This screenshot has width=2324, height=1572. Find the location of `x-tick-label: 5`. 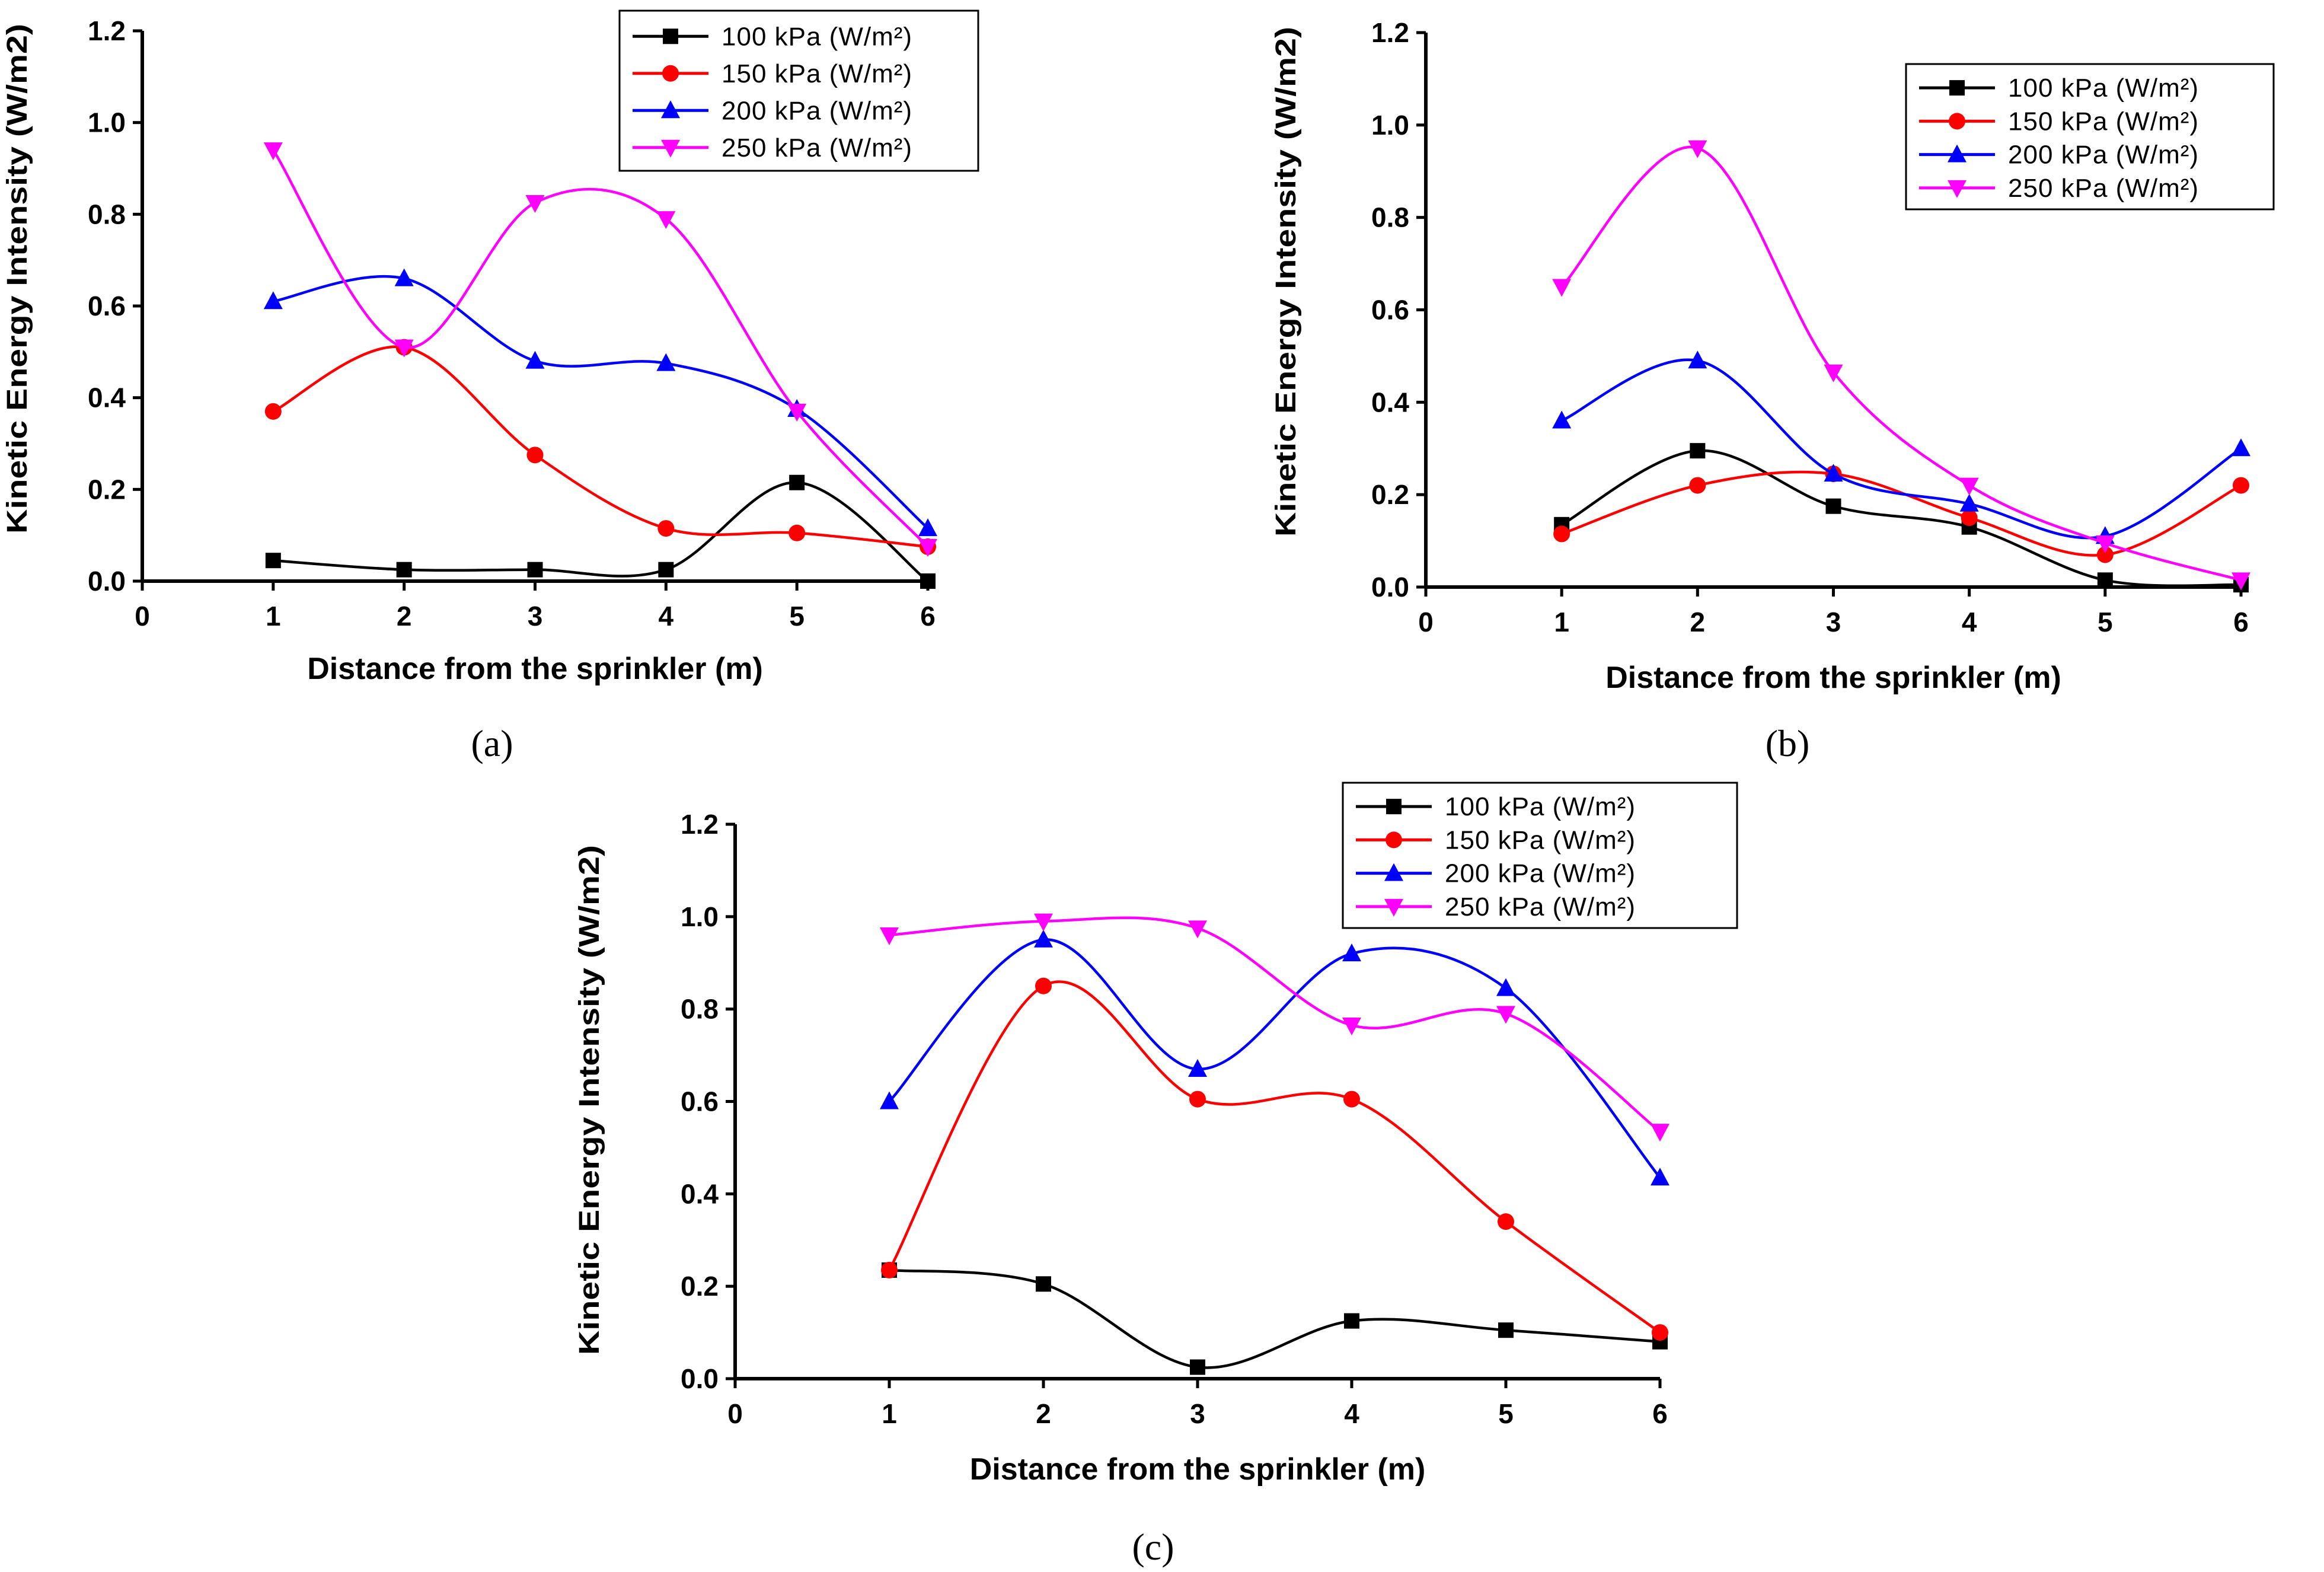

x-tick-label: 5 is located at coordinates (1506, 1413).